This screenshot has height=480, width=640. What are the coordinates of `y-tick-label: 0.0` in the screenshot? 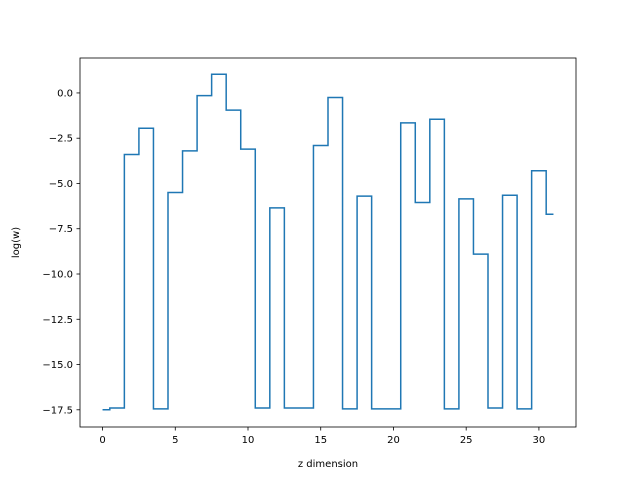 It's located at (65, 93).